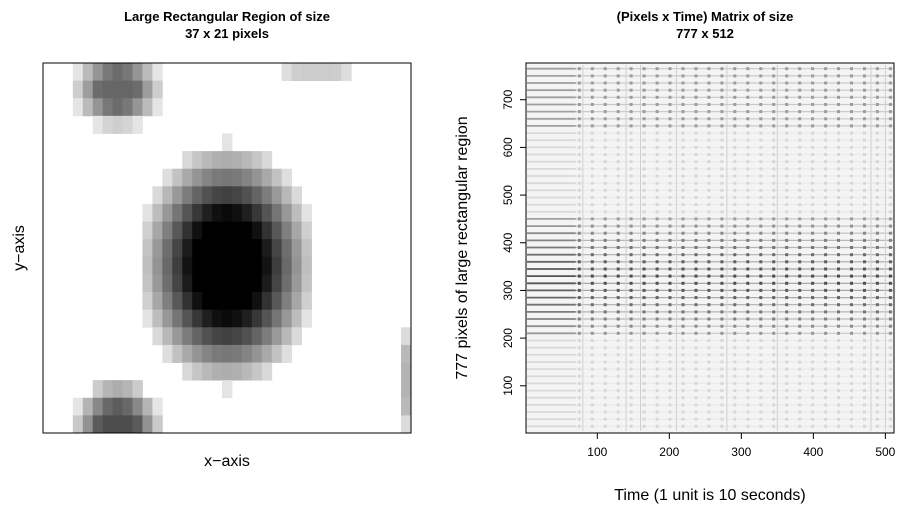 The height and width of the screenshot is (509, 903). I want to click on right-x-ticks: 100 200 300 400 500, so click(741, 446).